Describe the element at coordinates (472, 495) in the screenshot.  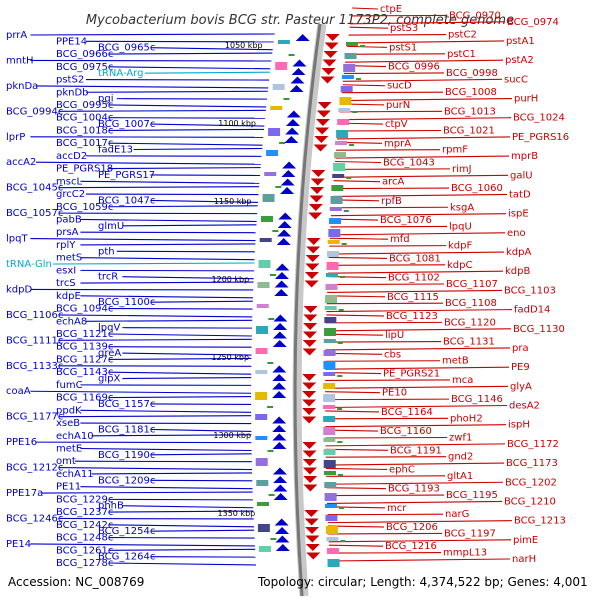
I see `gene-label-bcg-1195: BCG_1195` at that location.